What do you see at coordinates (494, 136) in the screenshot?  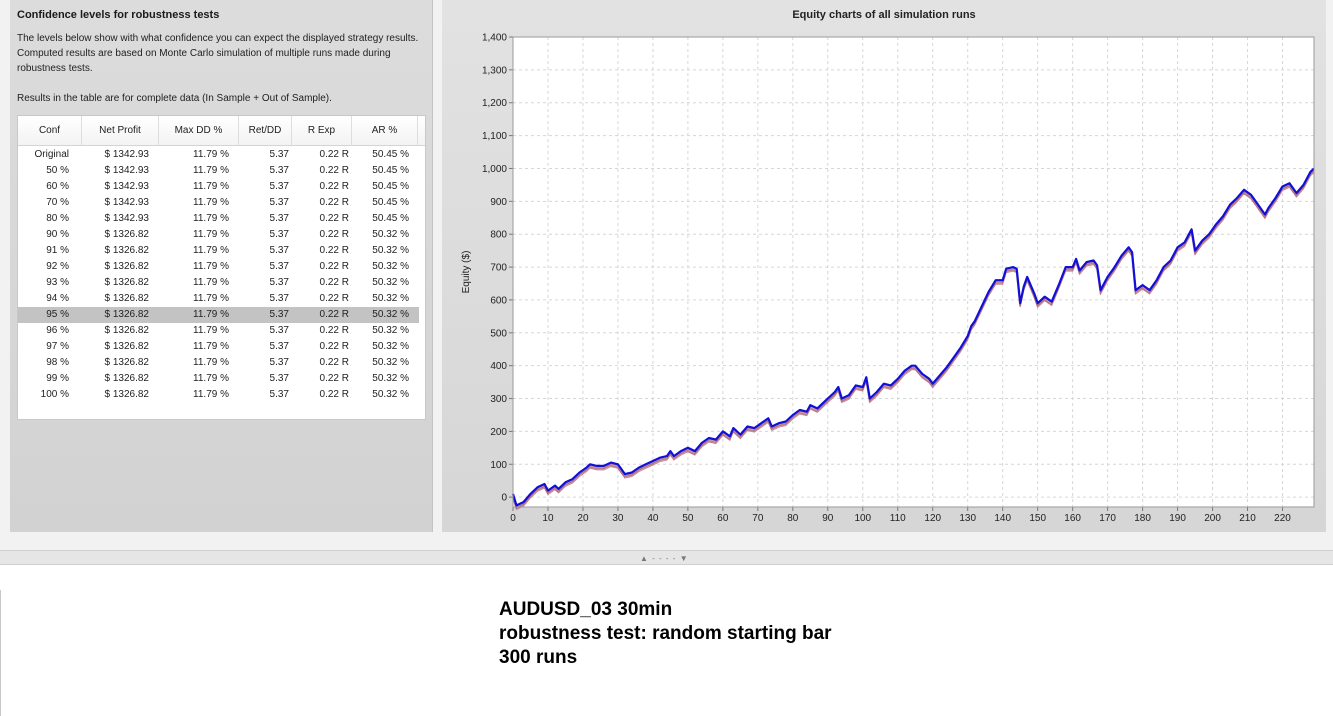 I see `y-tick-label: 1,100` at bounding box center [494, 136].